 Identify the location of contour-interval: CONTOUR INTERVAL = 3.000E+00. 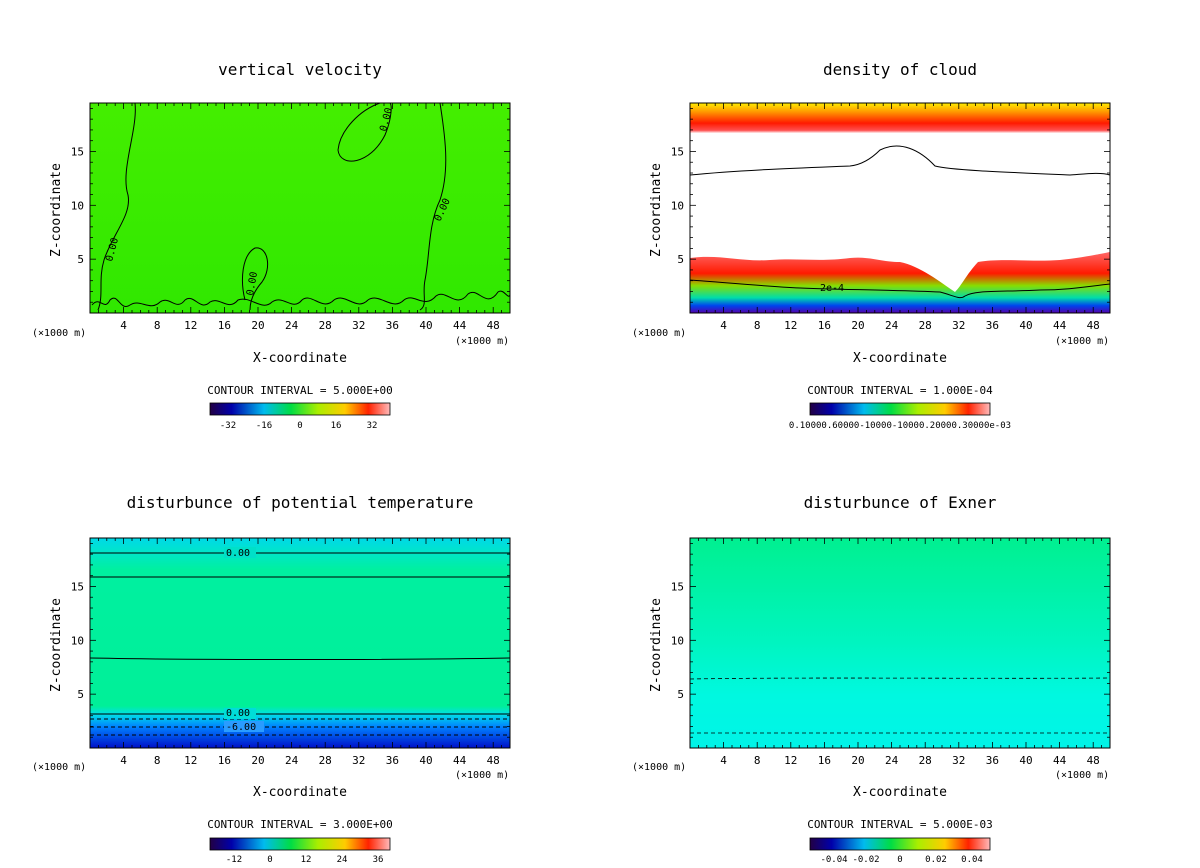
(299, 824).